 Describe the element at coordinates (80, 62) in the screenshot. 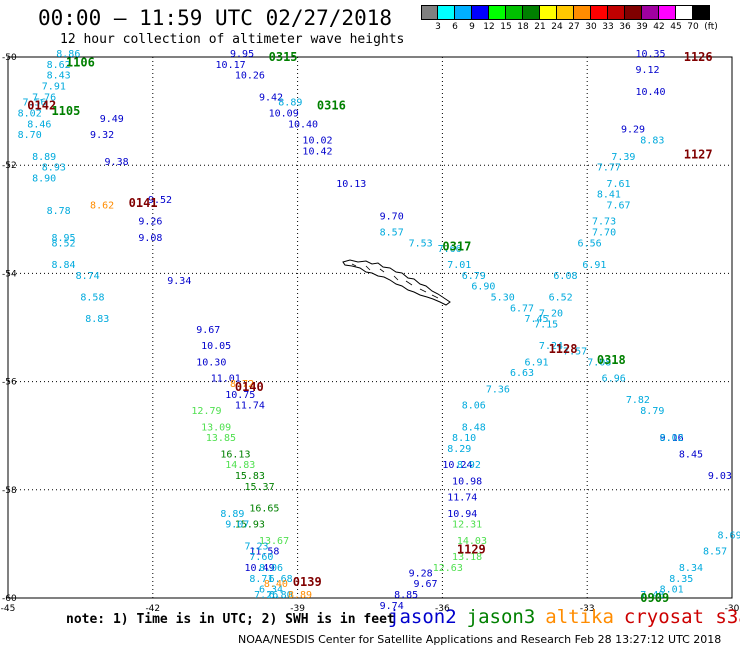

I see `pass-time-label: 1106` at that location.